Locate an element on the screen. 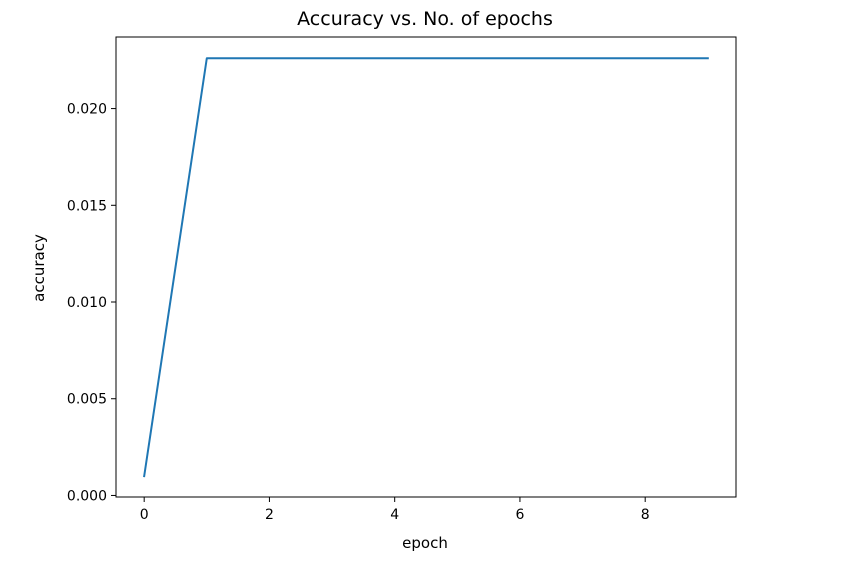 Image resolution: width=842 pixels, height=571 pixels. x-tick-label: 8 is located at coordinates (645, 515).